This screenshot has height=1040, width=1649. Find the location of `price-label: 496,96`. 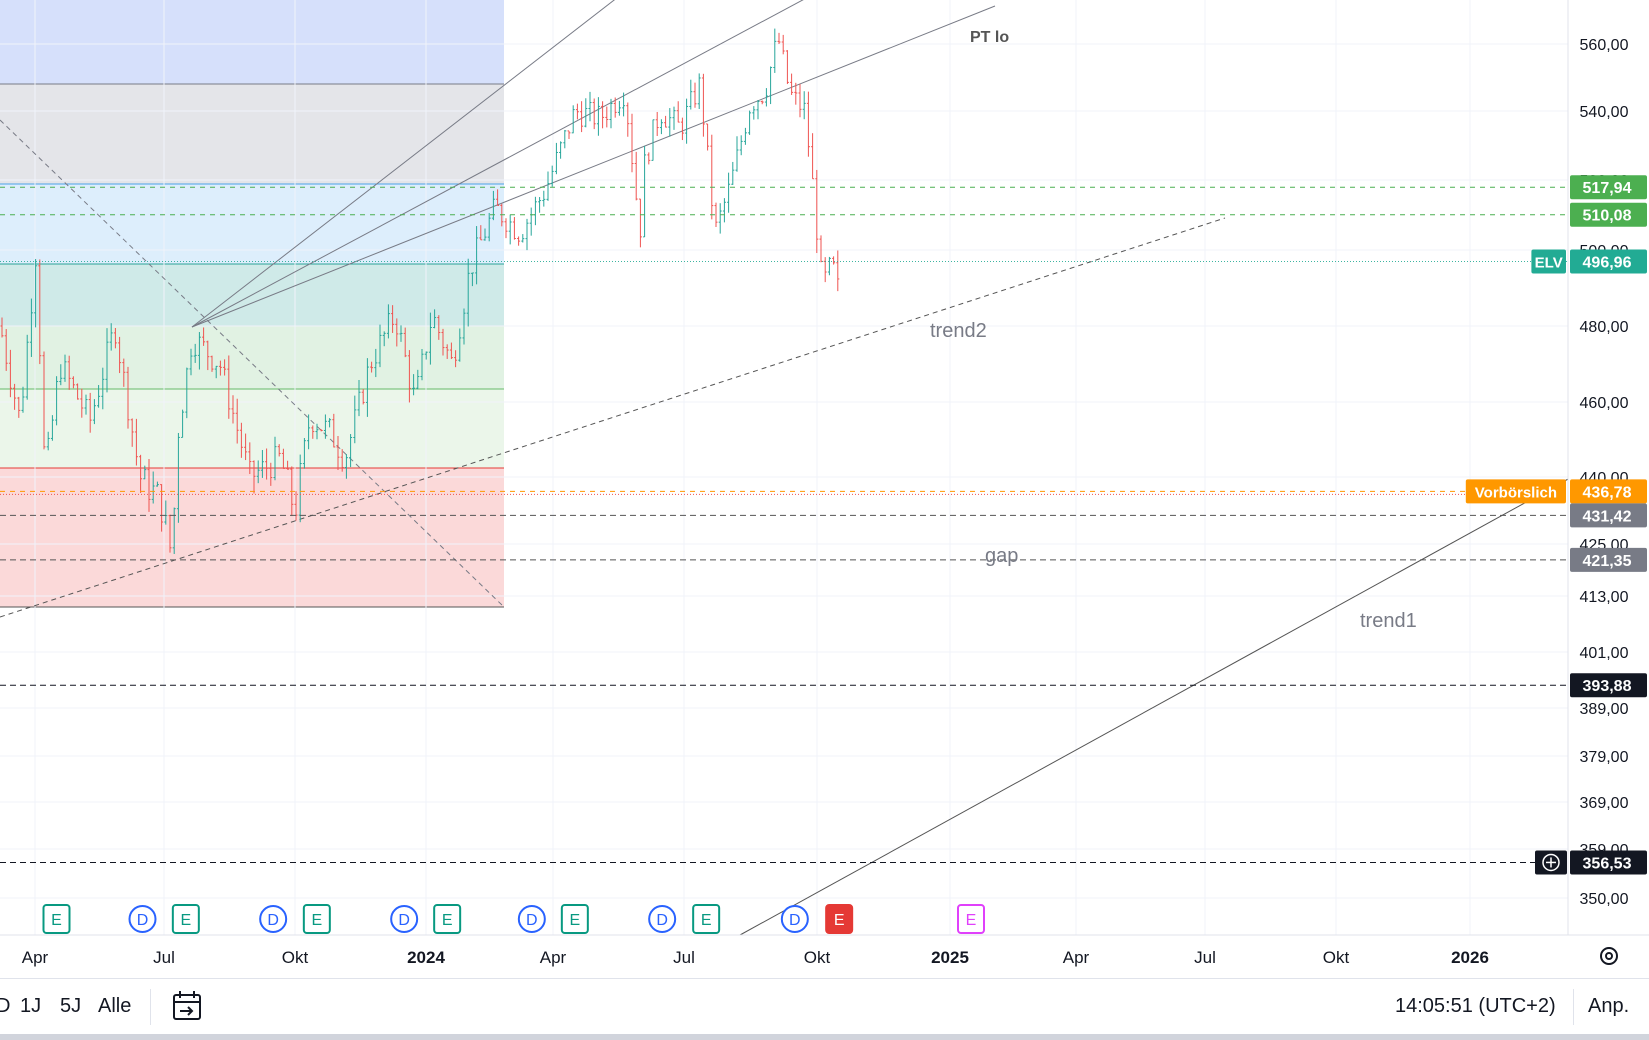

price-label: 496,96 is located at coordinates (1607, 263).